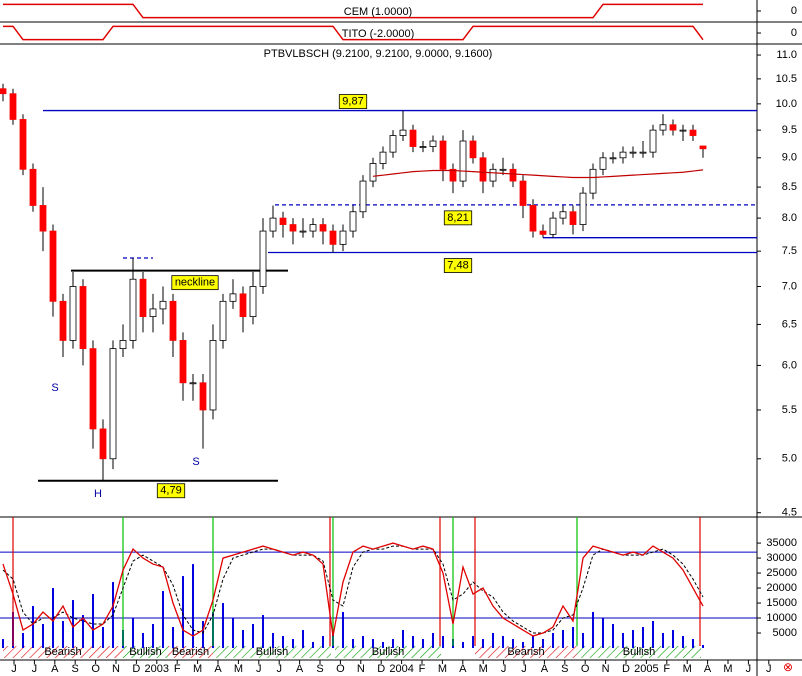 The height and width of the screenshot is (676, 802). What do you see at coordinates (781, 543) in the screenshot?
I see `y-tick-label: 35000` at bounding box center [781, 543].